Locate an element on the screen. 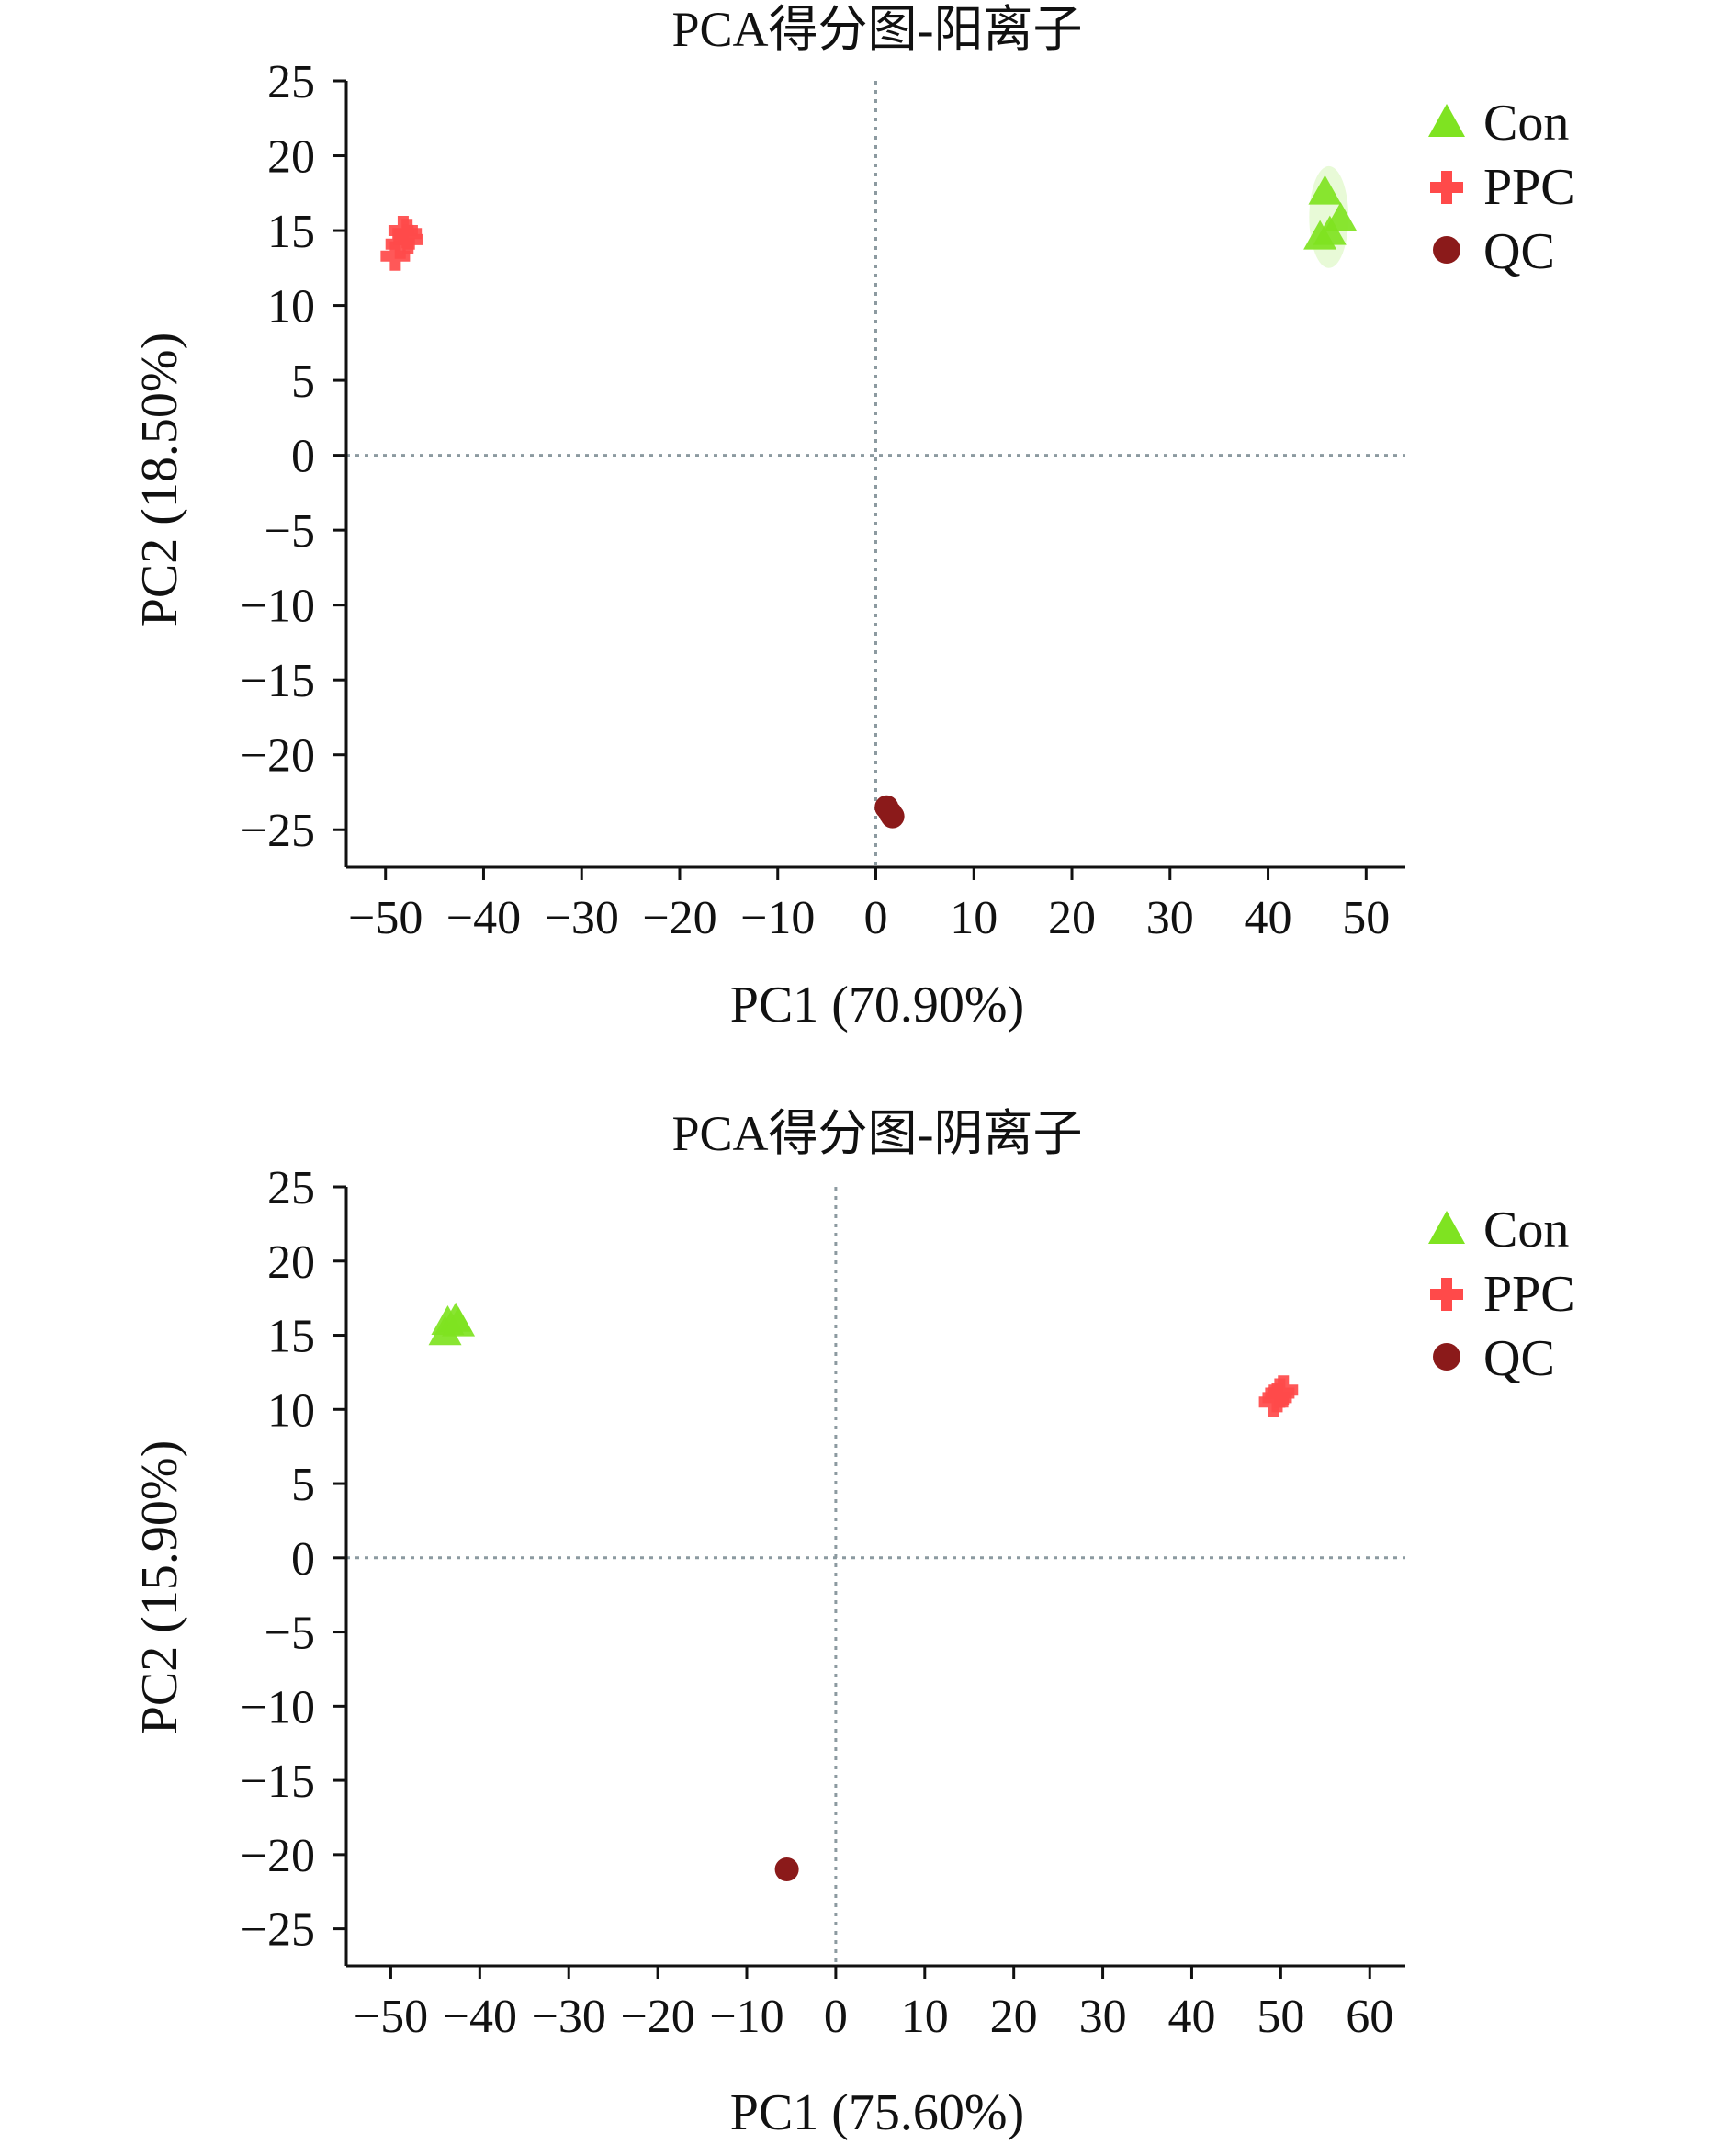  x-tick-label: 60 is located at coordinates (1369, 2017).